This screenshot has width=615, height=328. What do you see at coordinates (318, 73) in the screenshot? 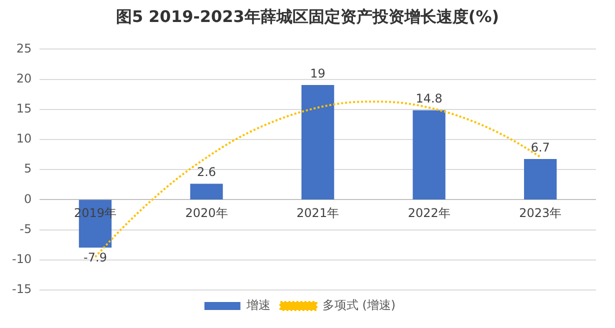
I see `data-label: 19` at bounding box center [318, 73].